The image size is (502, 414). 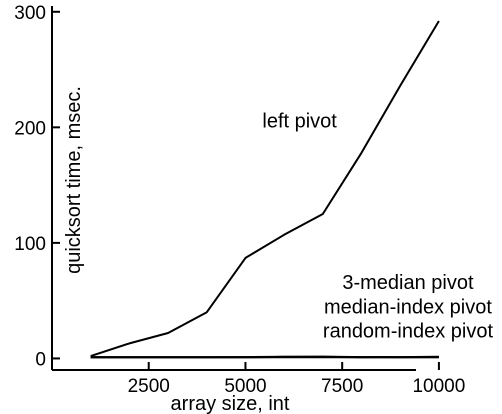 What do you see at coordinates (30, 13) in the screenshot?
I see `y-tick-label: 300` at bounding box center [30, 13].